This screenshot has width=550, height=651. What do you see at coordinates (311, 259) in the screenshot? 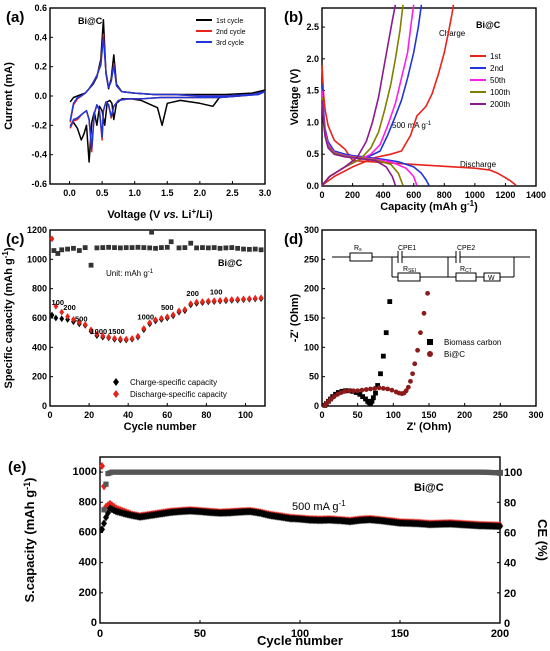
I see `y-tick-label: 250` at bounding box center [311, 259].